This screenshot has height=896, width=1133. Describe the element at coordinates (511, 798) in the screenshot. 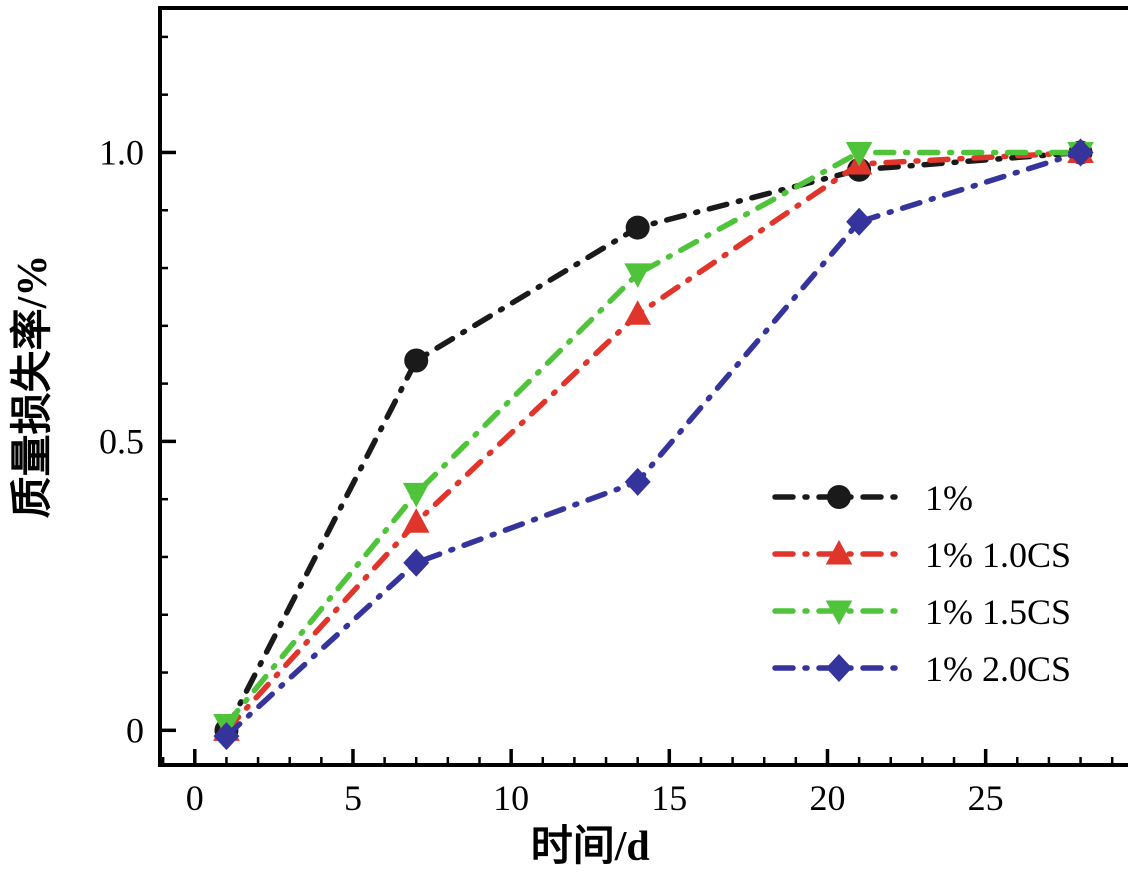

I see `x-tick-label: 10` at that location.